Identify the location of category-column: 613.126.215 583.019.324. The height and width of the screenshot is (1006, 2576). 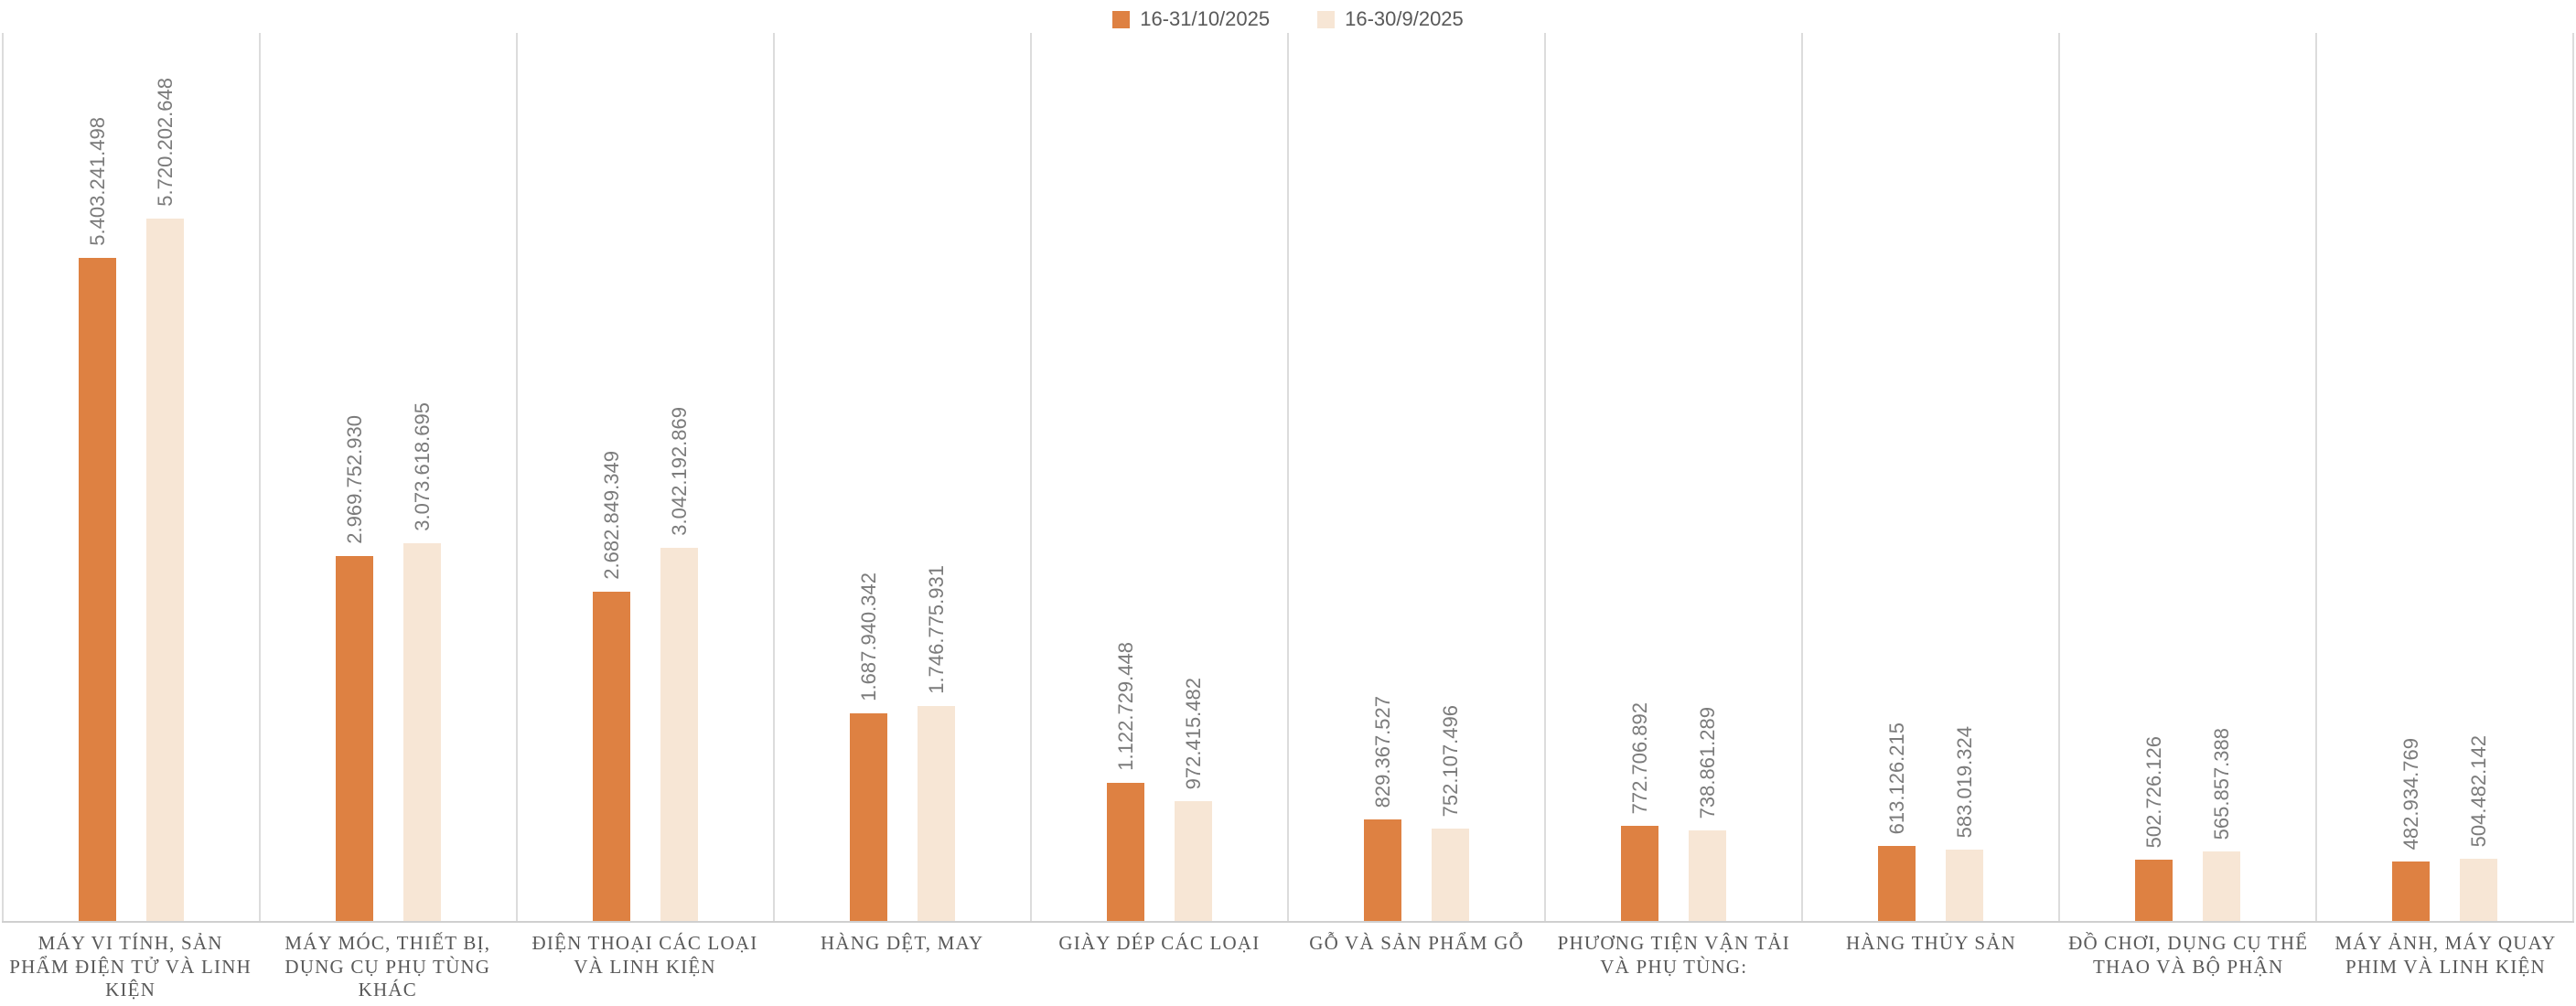
(1930, 477).